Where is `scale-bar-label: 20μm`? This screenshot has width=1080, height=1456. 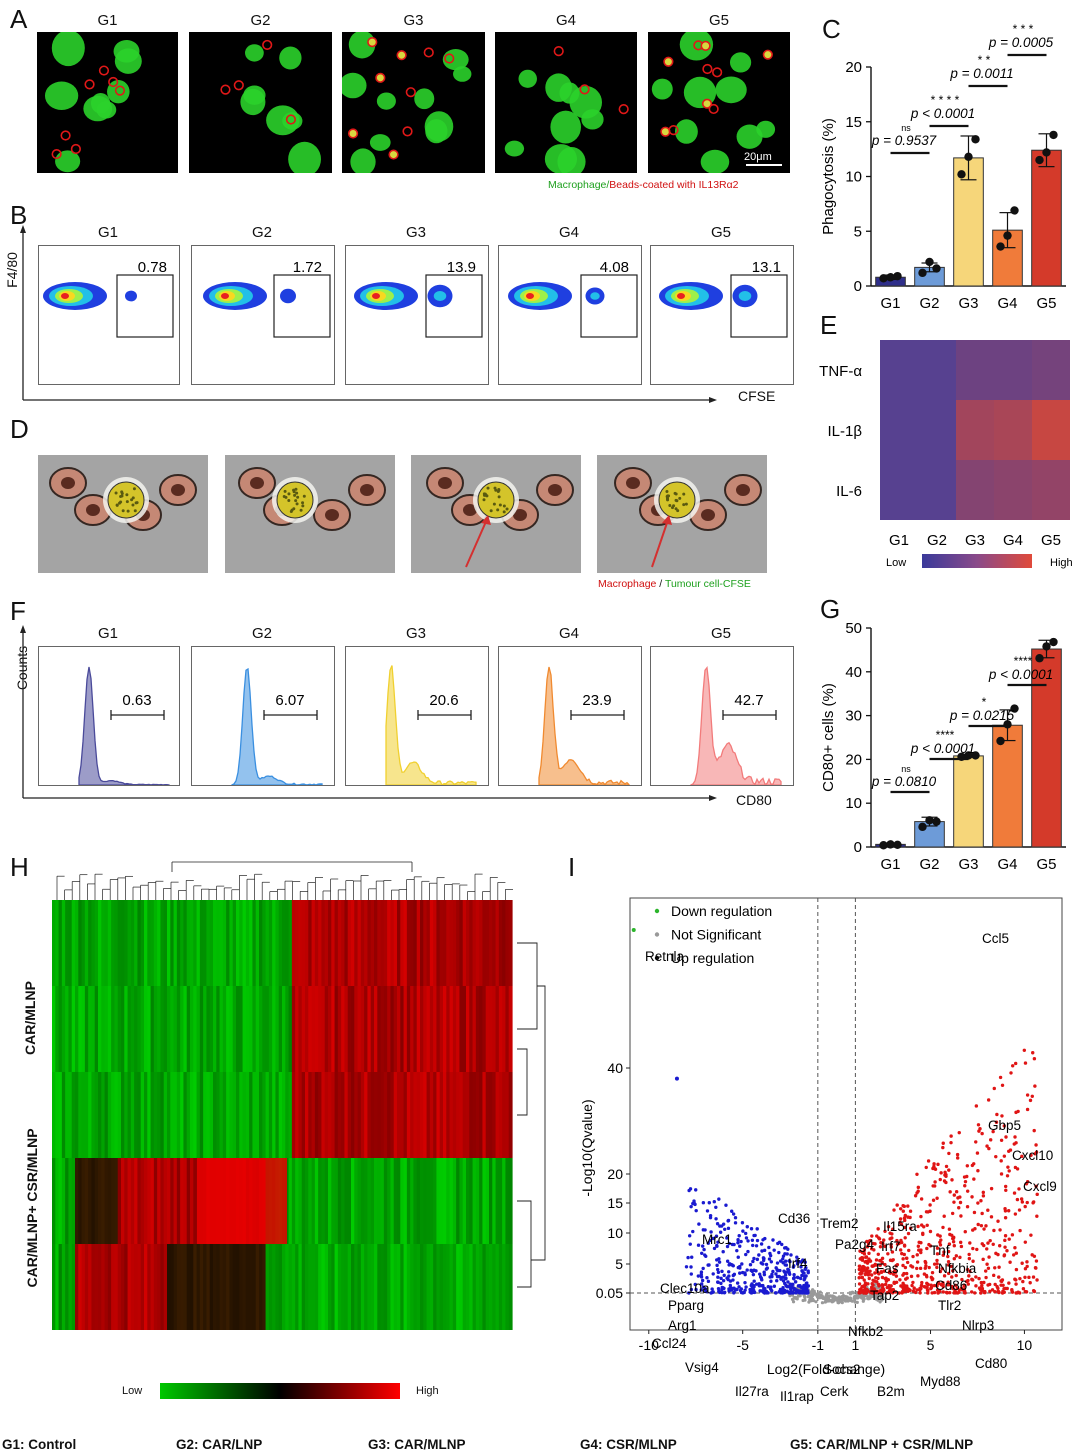
scale-bar-label: 20μm is located at coordinates (758, 157).